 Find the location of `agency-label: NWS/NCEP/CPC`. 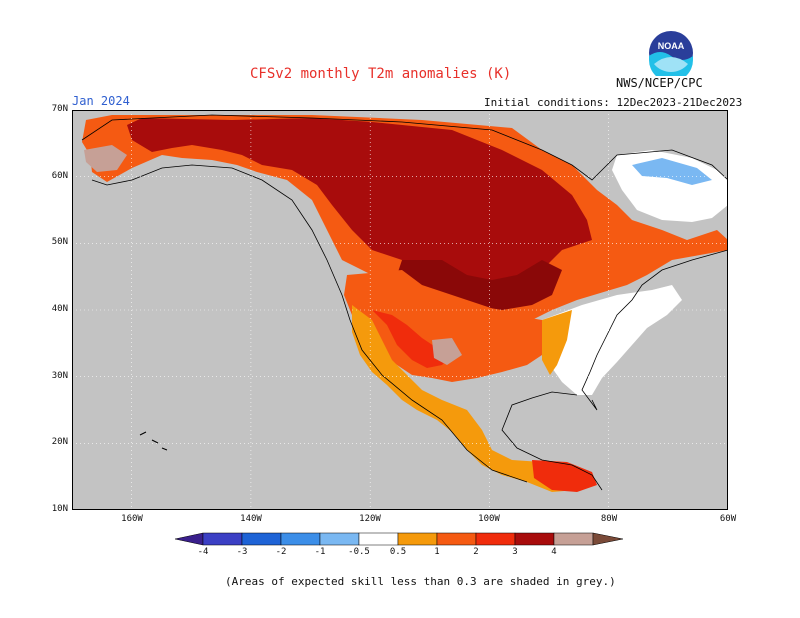

agency-label: NWS/NCEP/CPC is located at coordinates (659, 83).